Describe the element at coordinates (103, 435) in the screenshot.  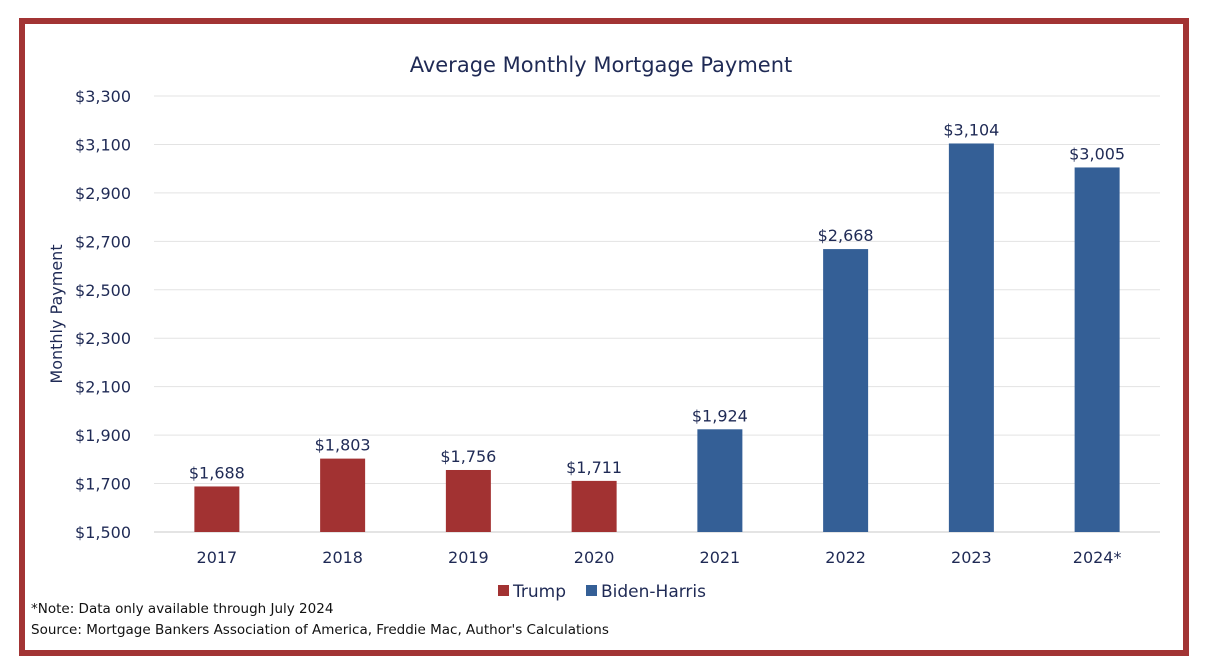
I see `y-tick-label: $1,900` at that location.